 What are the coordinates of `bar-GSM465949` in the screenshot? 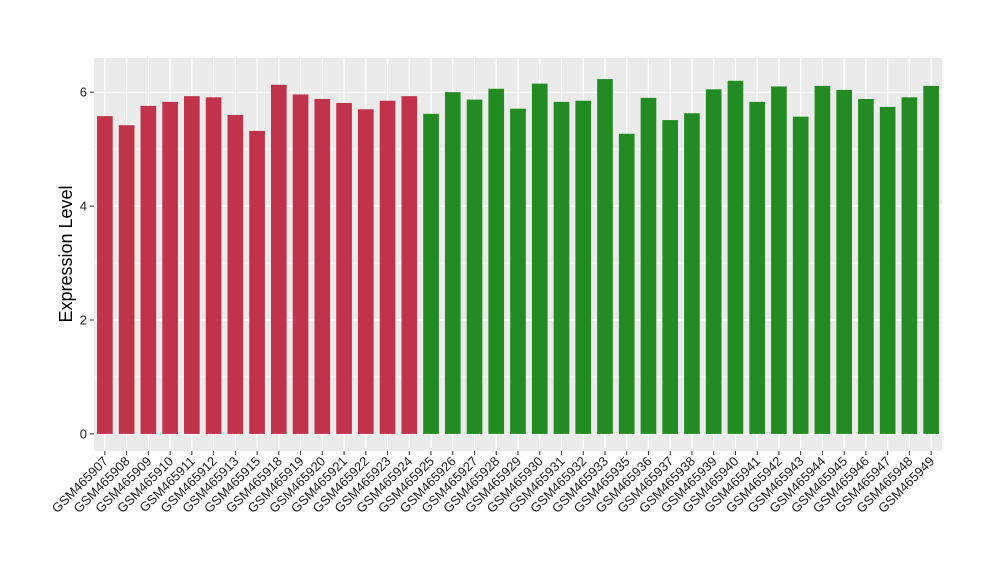 It's located at (931, 259).